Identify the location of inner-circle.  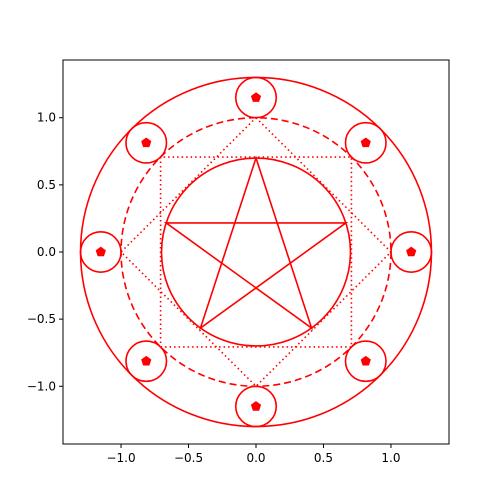
(256, 252).